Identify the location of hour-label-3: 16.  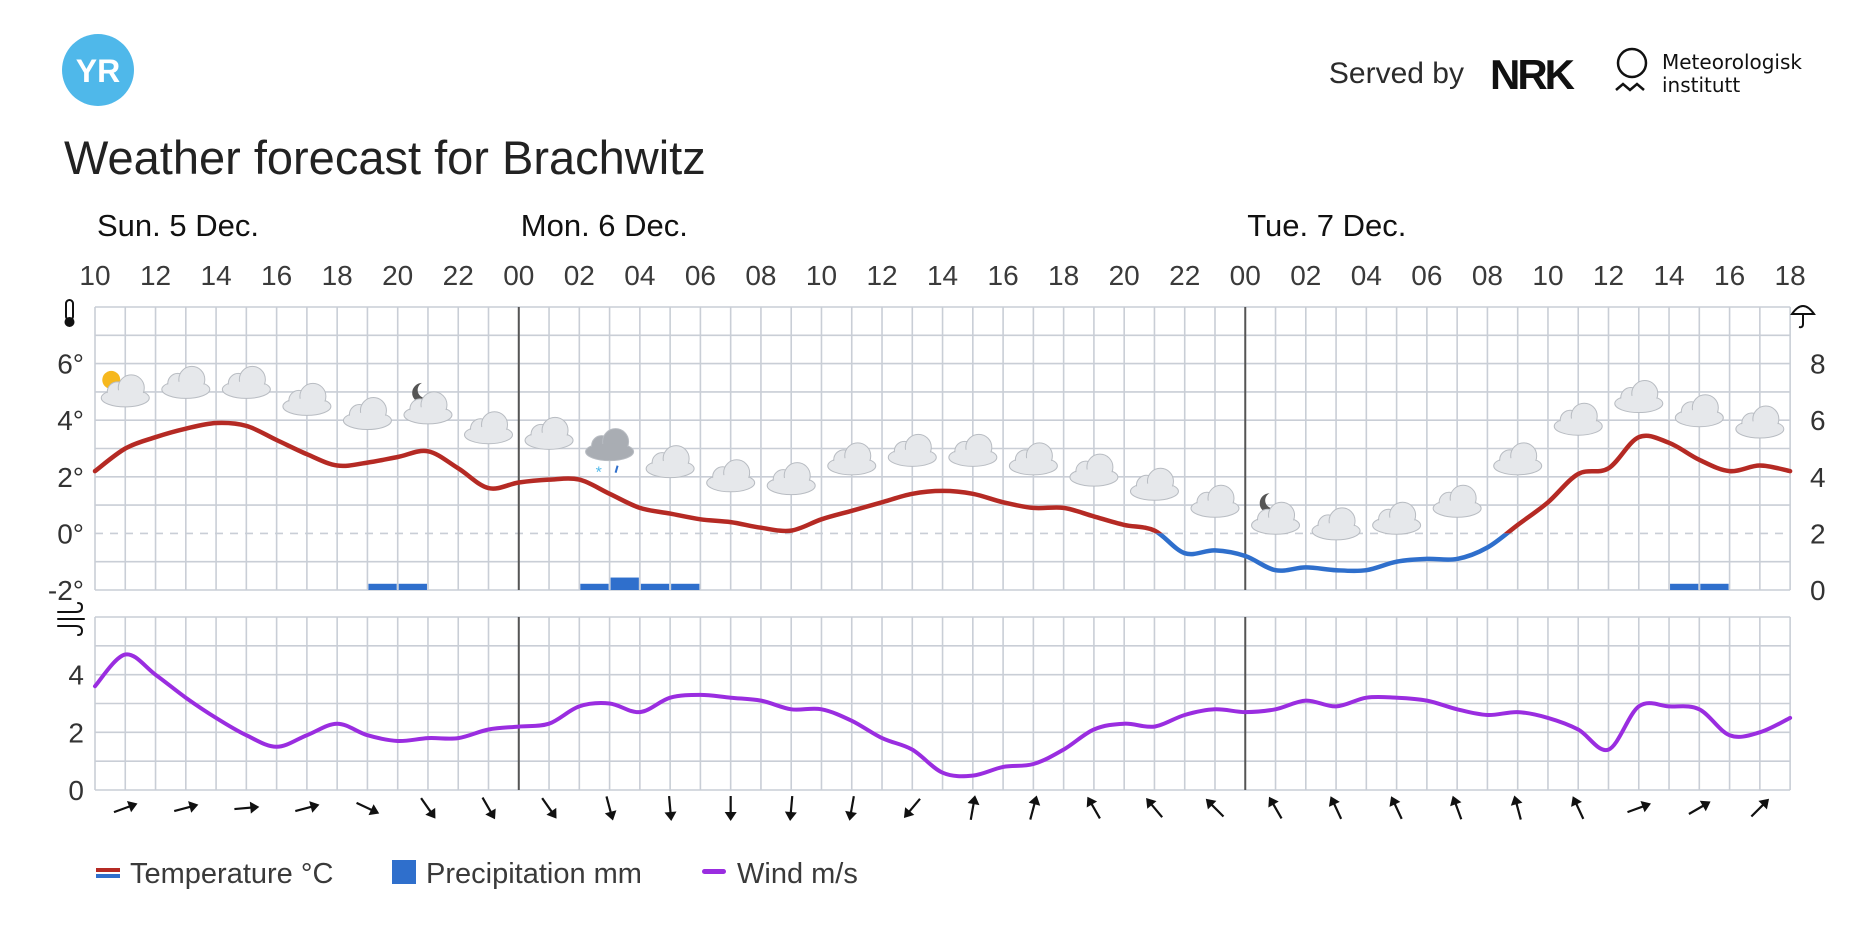
(276, 275).